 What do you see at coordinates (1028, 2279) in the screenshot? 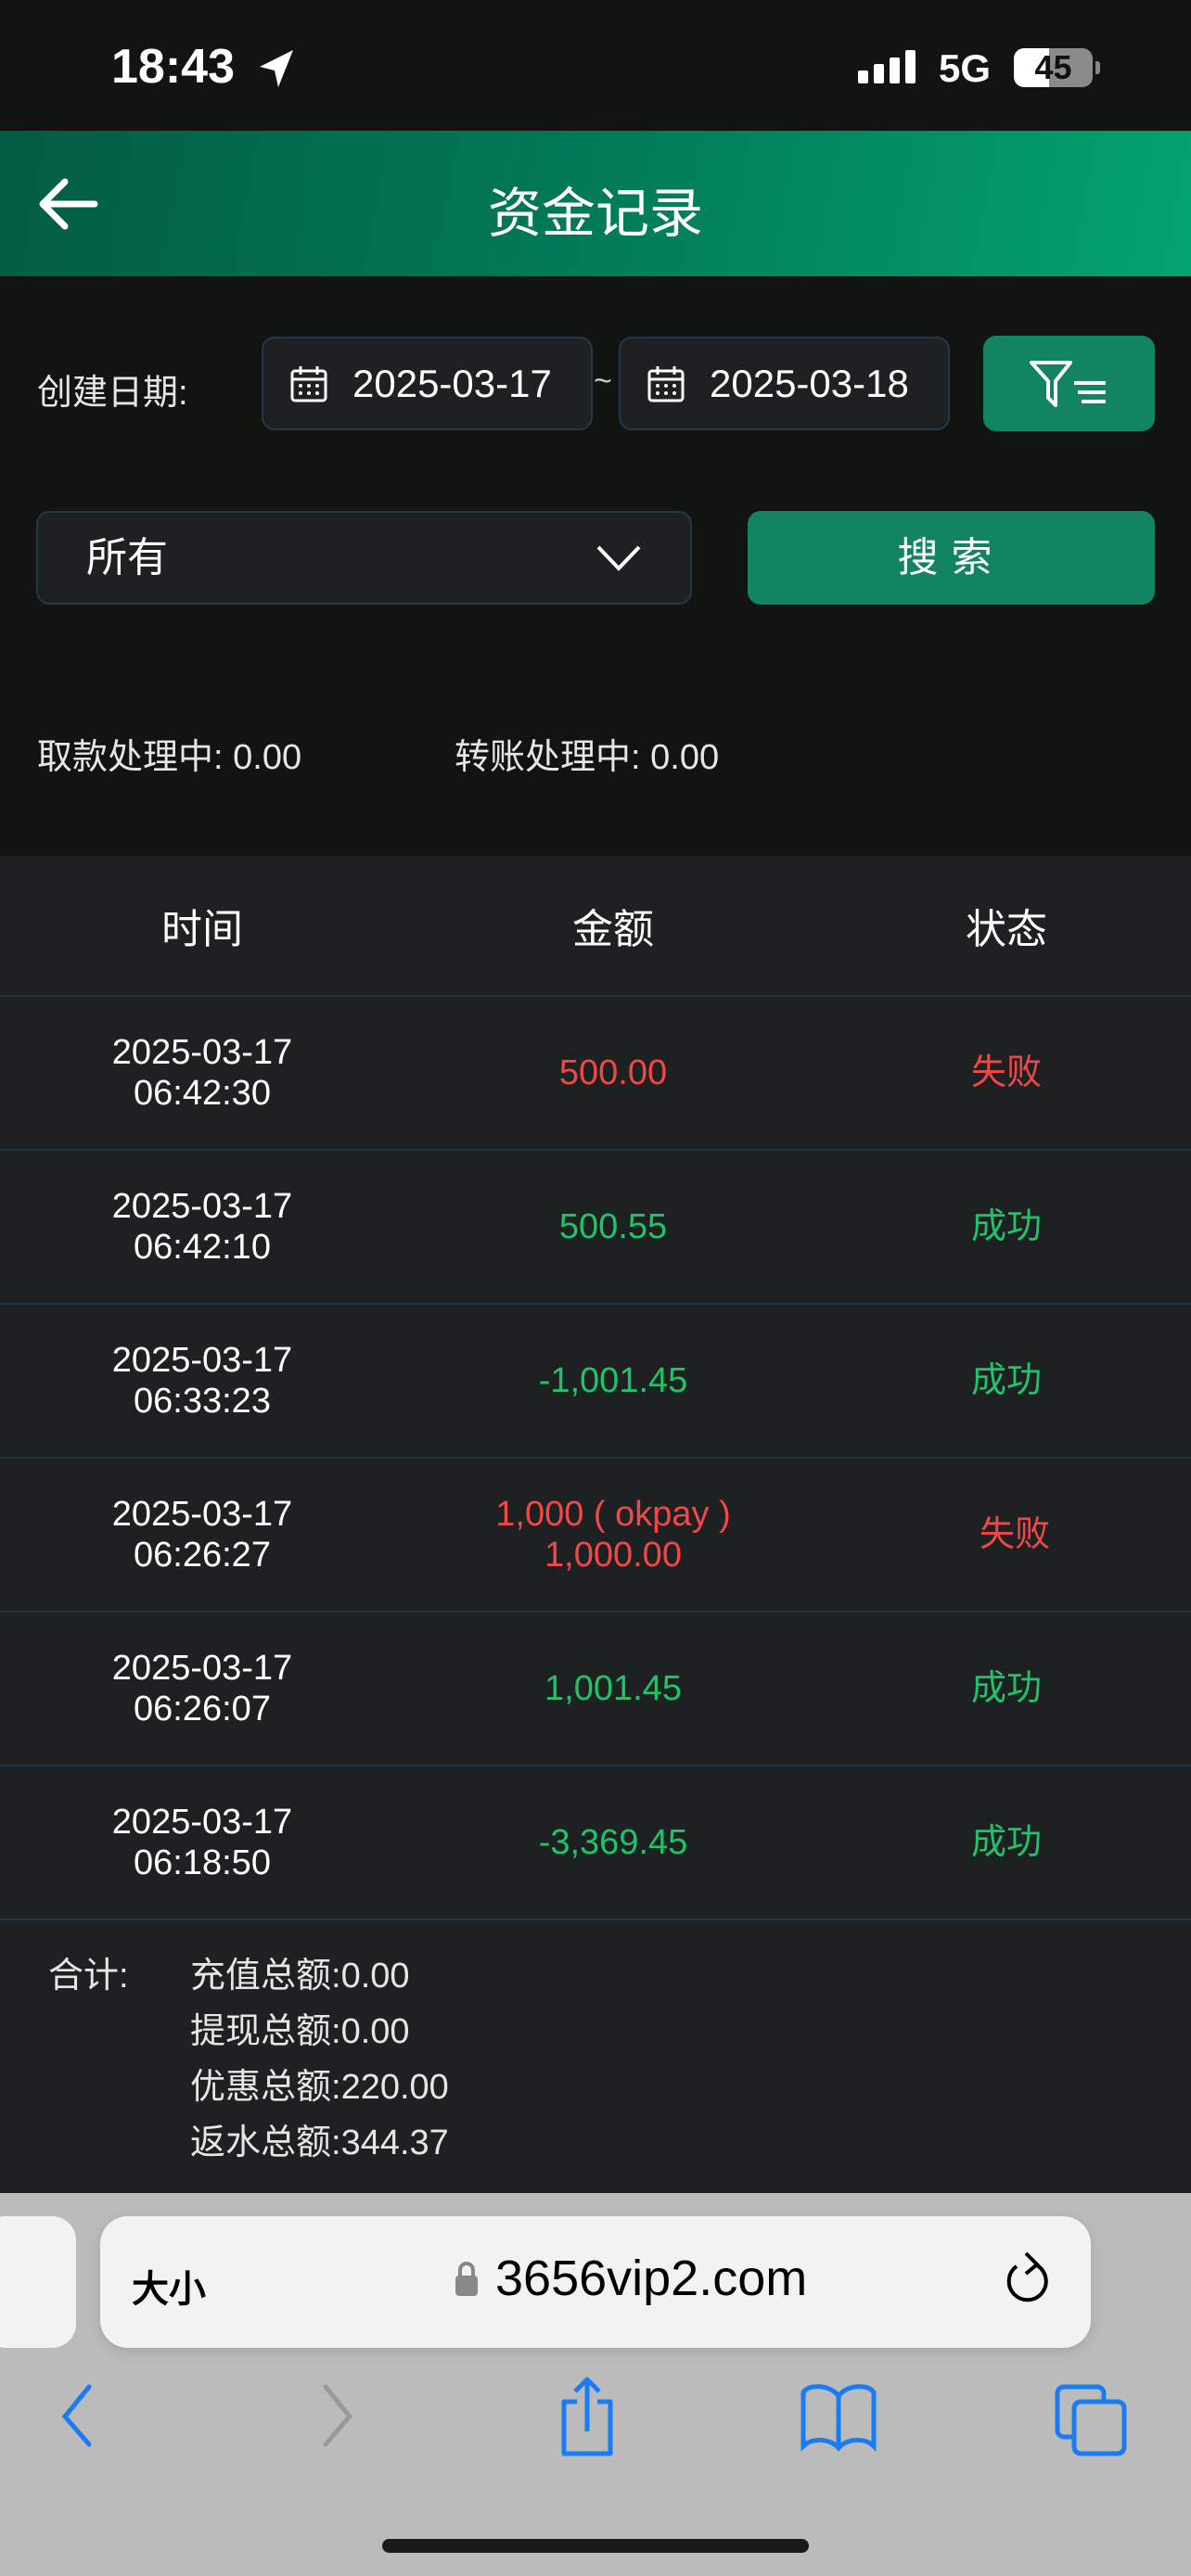
I see `reload-icon` at bounding box center [1028, 2279].